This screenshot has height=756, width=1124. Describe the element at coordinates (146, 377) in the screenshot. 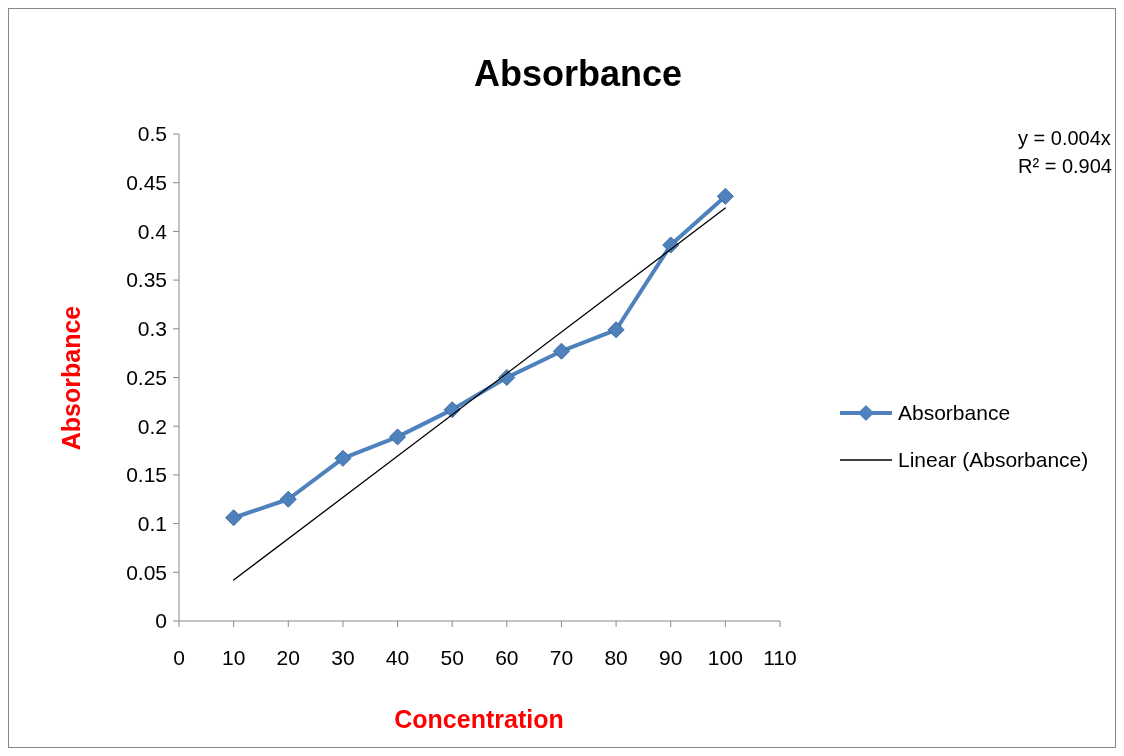

I see `y-tick-label: 0.25` at that location.